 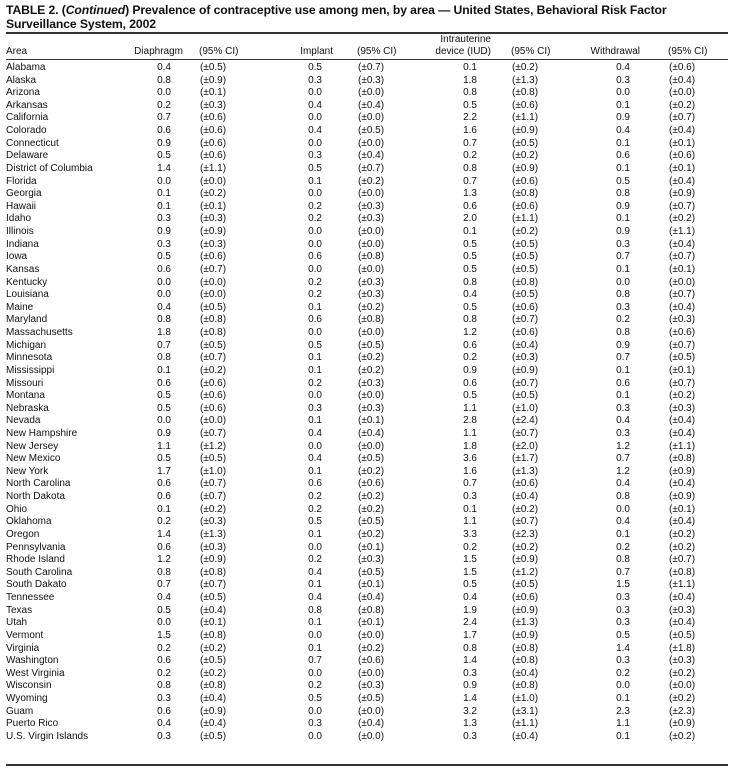 I want to click on diaphragm-ci: (±0.0), so click(x=213, y=295).